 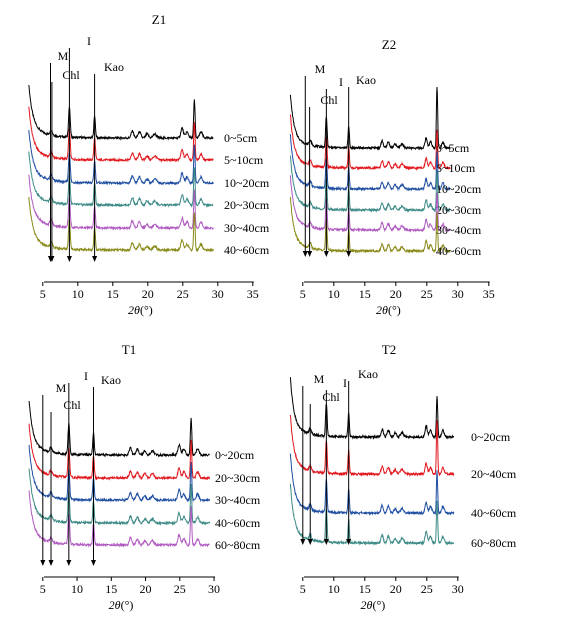 What do you see at coordinates (494, 543) in the screenshot?
I see `series-label: 60~80cm` at bounding box center [494, 543].